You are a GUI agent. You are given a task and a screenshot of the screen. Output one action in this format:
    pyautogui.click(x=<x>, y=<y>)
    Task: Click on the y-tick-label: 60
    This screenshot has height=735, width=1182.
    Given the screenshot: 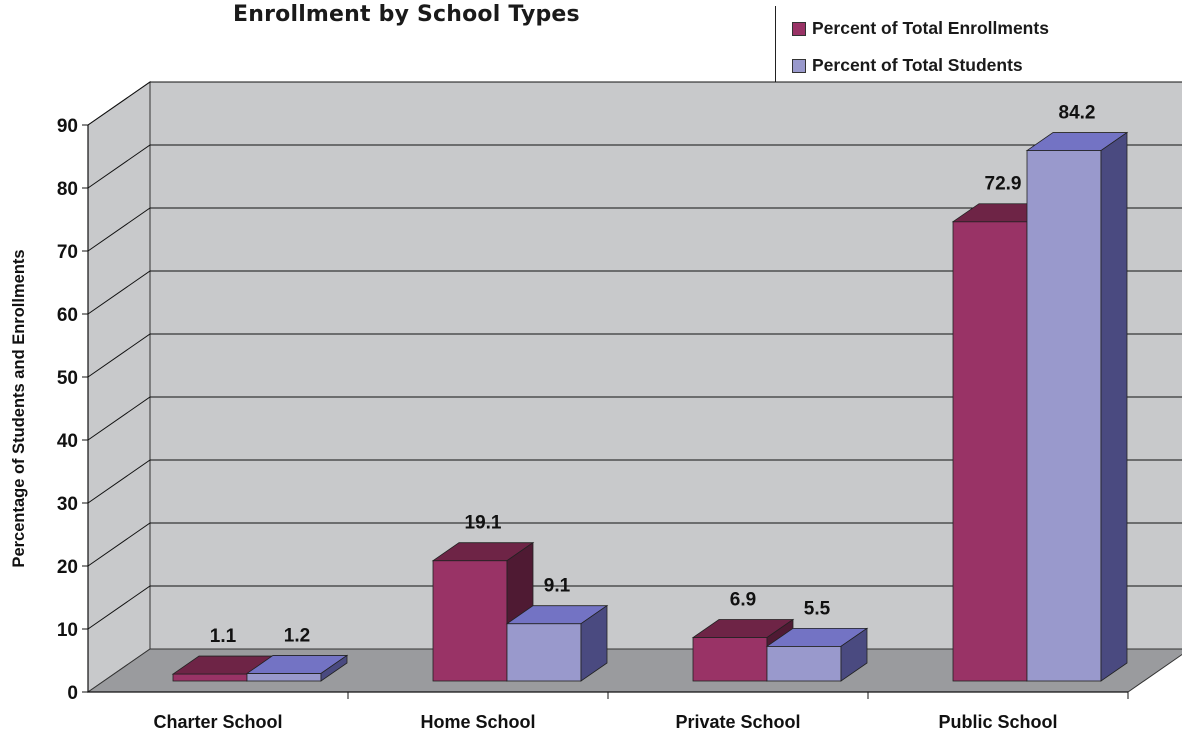 What is the action you would take?
    pyautogui.click(x=67, y=315)
    